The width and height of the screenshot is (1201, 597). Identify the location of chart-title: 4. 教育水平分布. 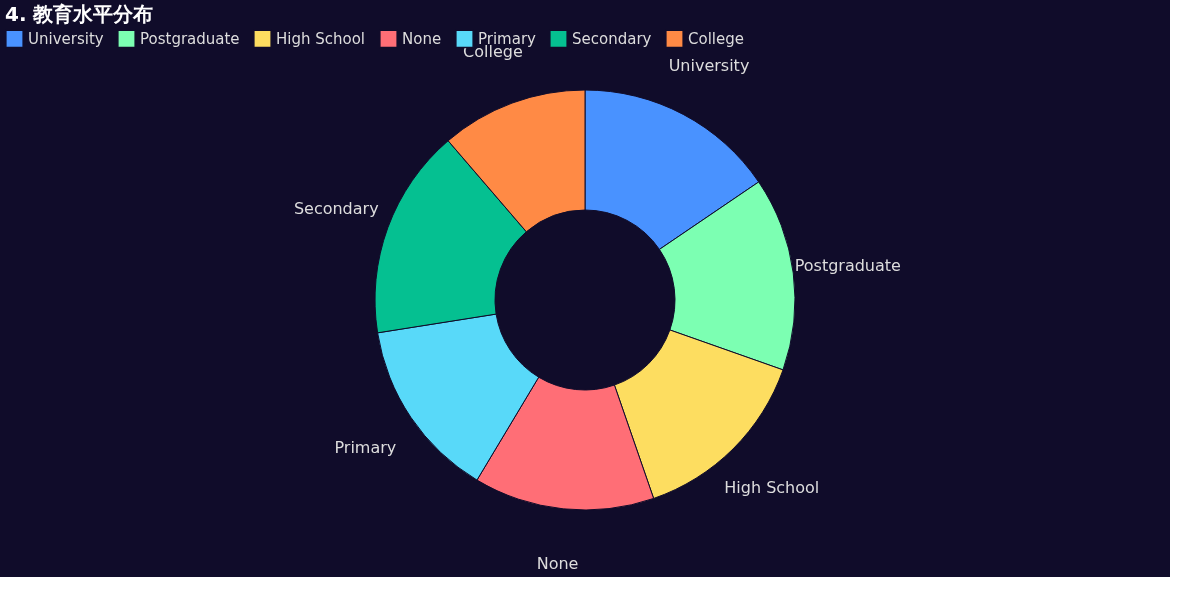
(79, 14).